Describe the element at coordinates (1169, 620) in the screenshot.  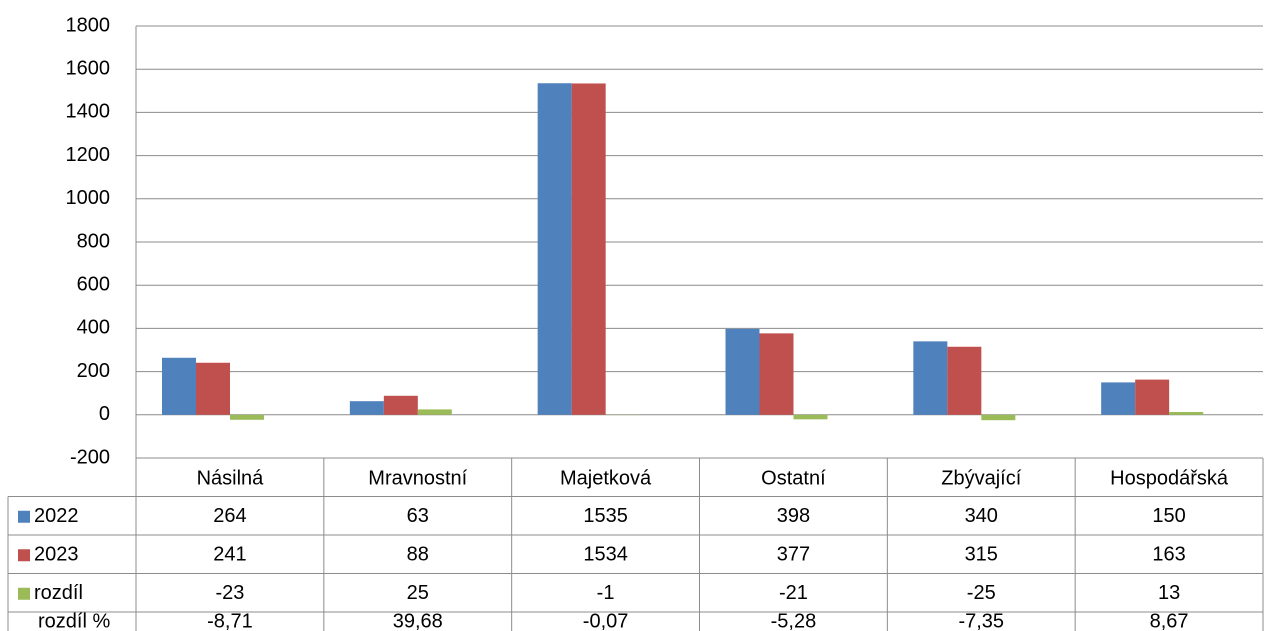
I see `table-value: 8,67` at that location.